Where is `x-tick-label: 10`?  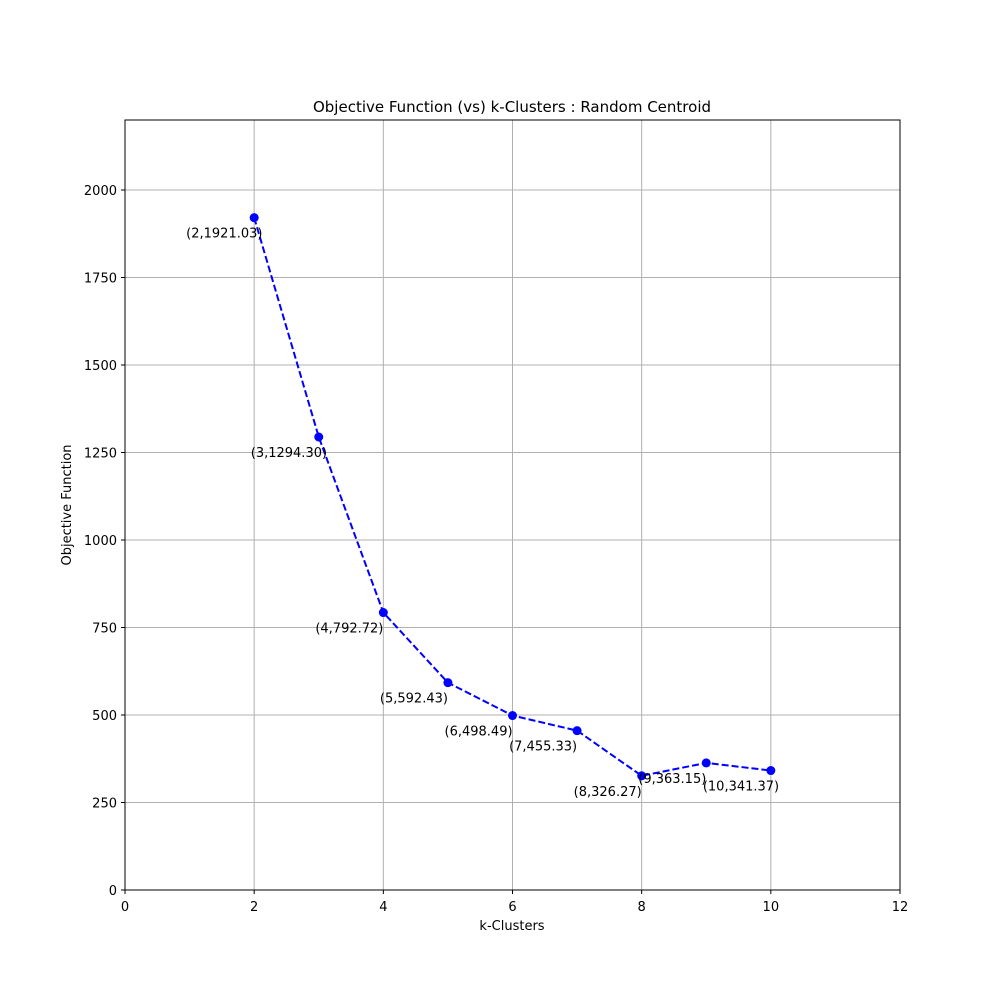 x-tick-label: 10 is located at coordinates (771, 907).